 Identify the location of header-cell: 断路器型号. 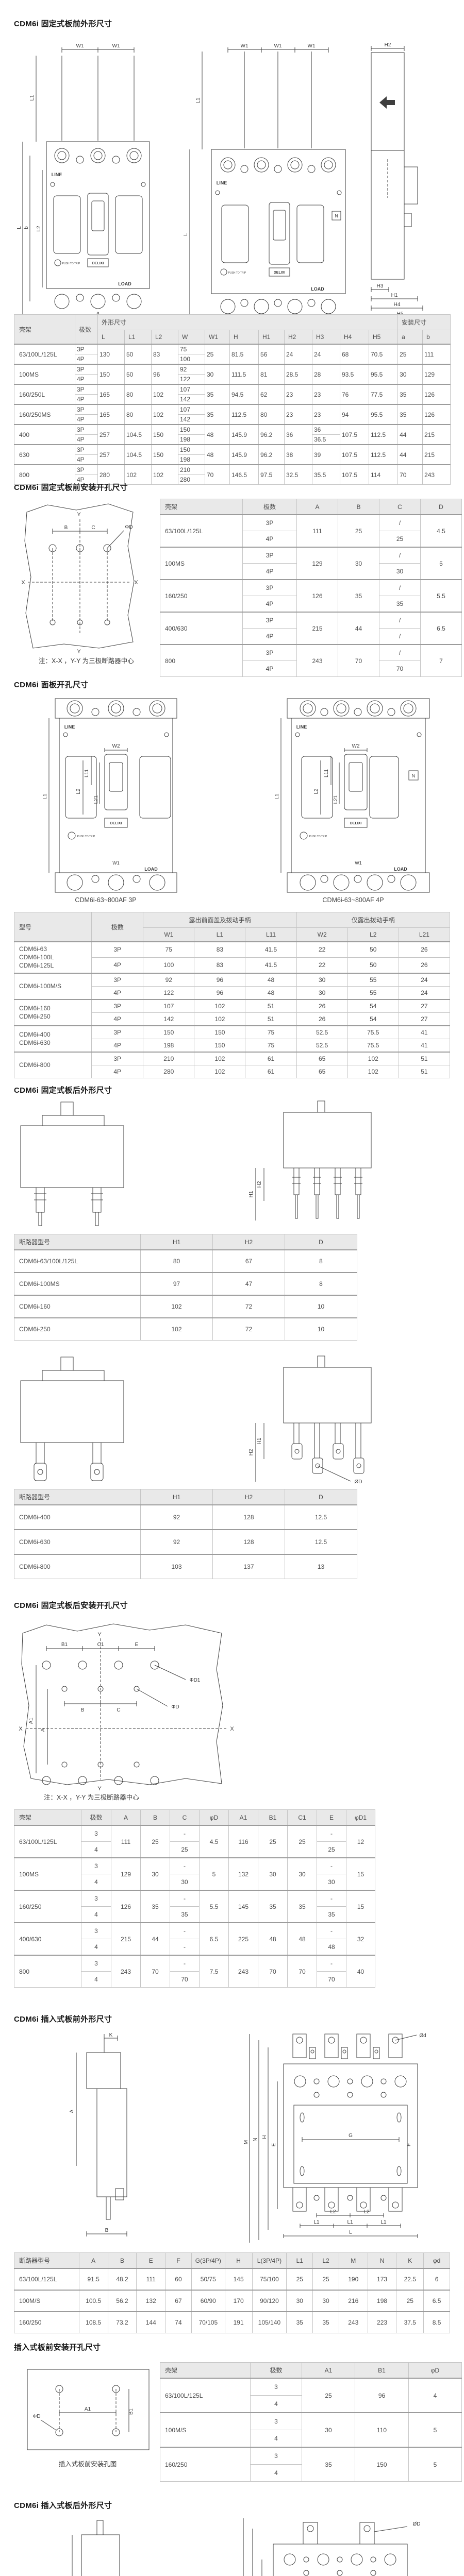
(46, 2260).